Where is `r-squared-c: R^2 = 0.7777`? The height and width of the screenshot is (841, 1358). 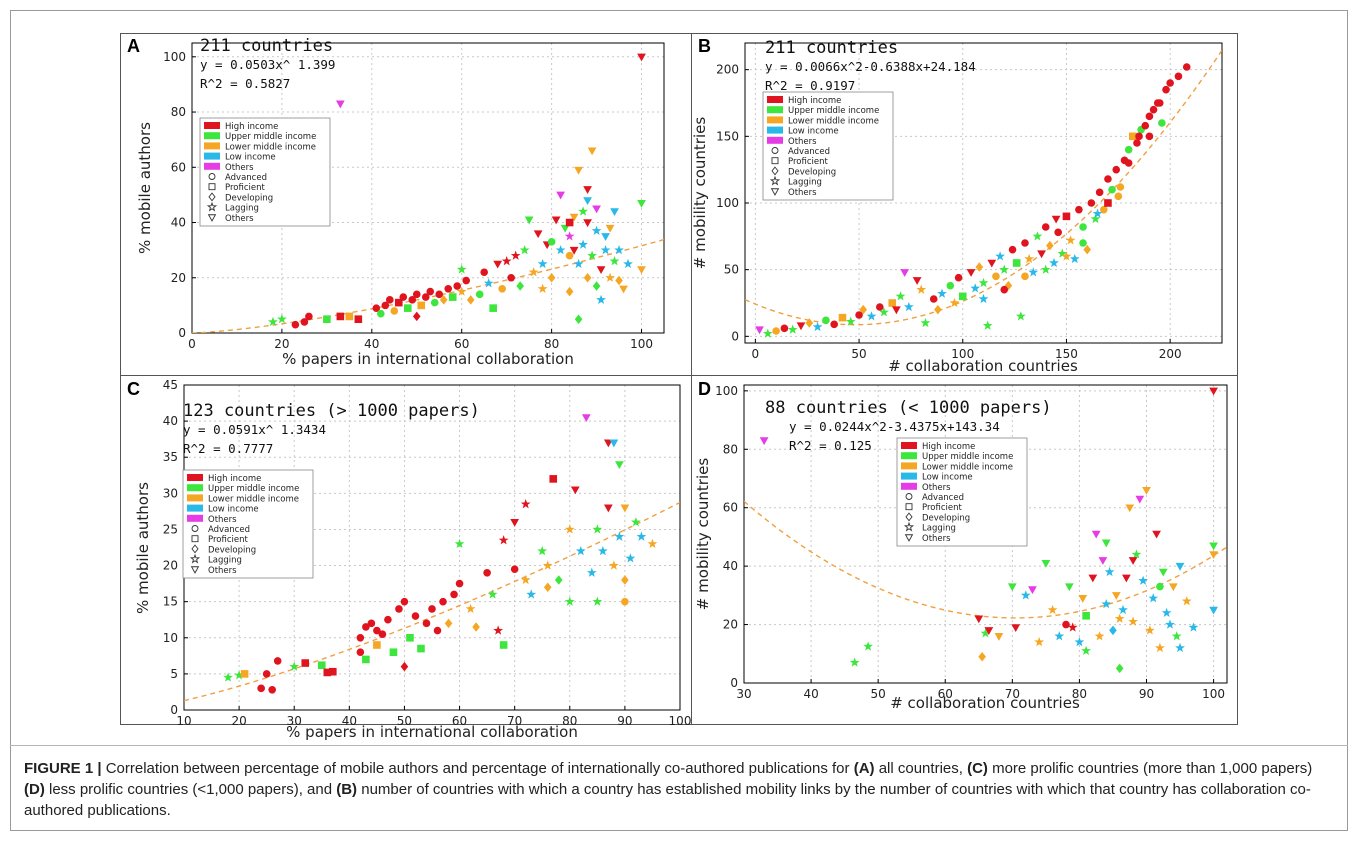 r-squared-c: R^2 = 0.7777 is located at coordinates (228, 448).